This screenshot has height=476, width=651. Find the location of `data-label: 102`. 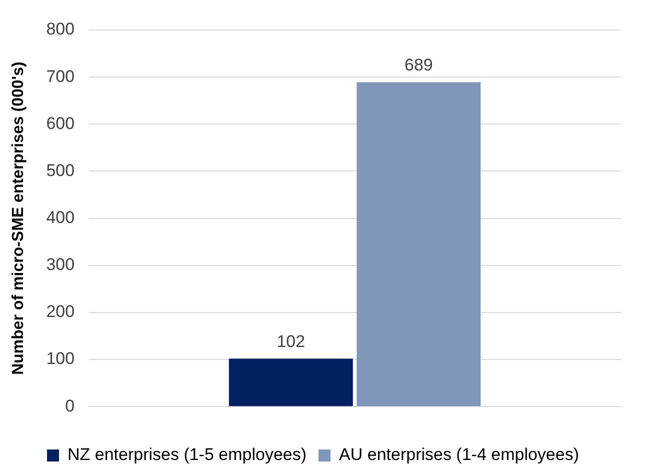

data-label: 102 is located at coordinates (291, 341).